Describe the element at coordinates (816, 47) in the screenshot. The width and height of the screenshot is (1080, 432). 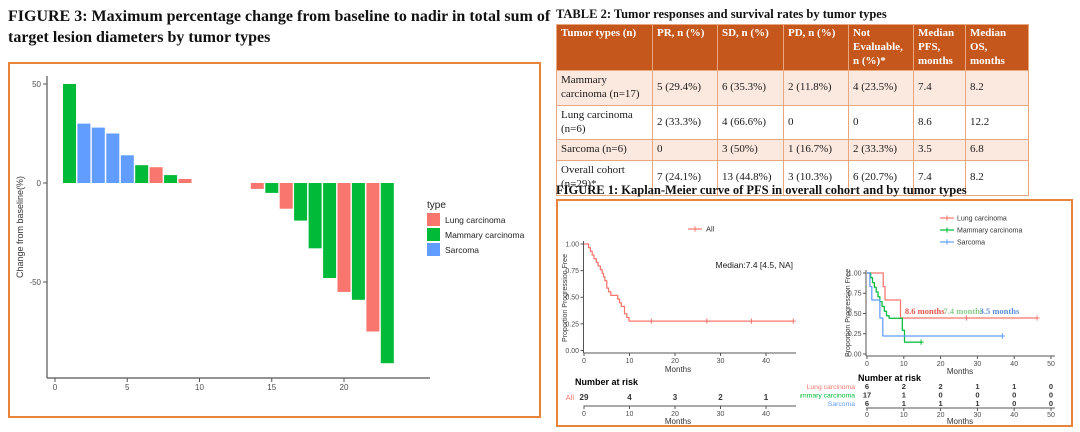
I see `column-header: PD, n (%)` at that location.